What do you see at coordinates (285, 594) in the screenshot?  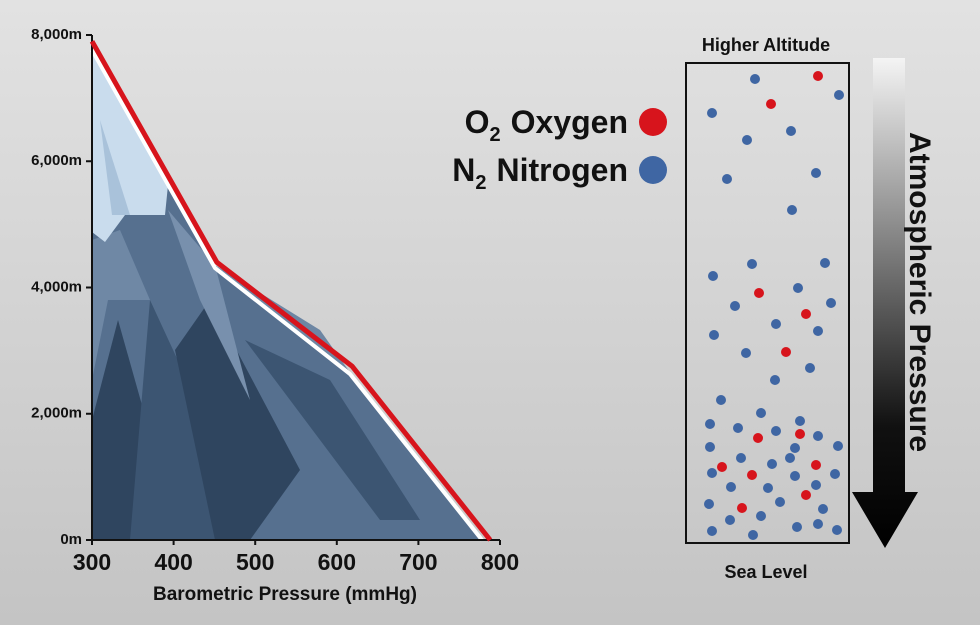 I see `x-axis-title: Barometric Pressure (mmHg)` at bounding box center [285, 594].